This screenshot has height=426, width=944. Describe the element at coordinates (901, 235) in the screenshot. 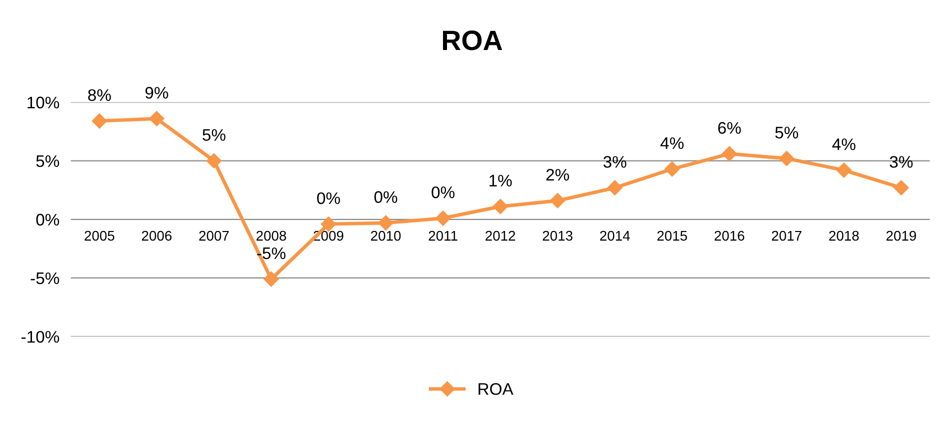

I see `x-tick-label: 2019` at that location.